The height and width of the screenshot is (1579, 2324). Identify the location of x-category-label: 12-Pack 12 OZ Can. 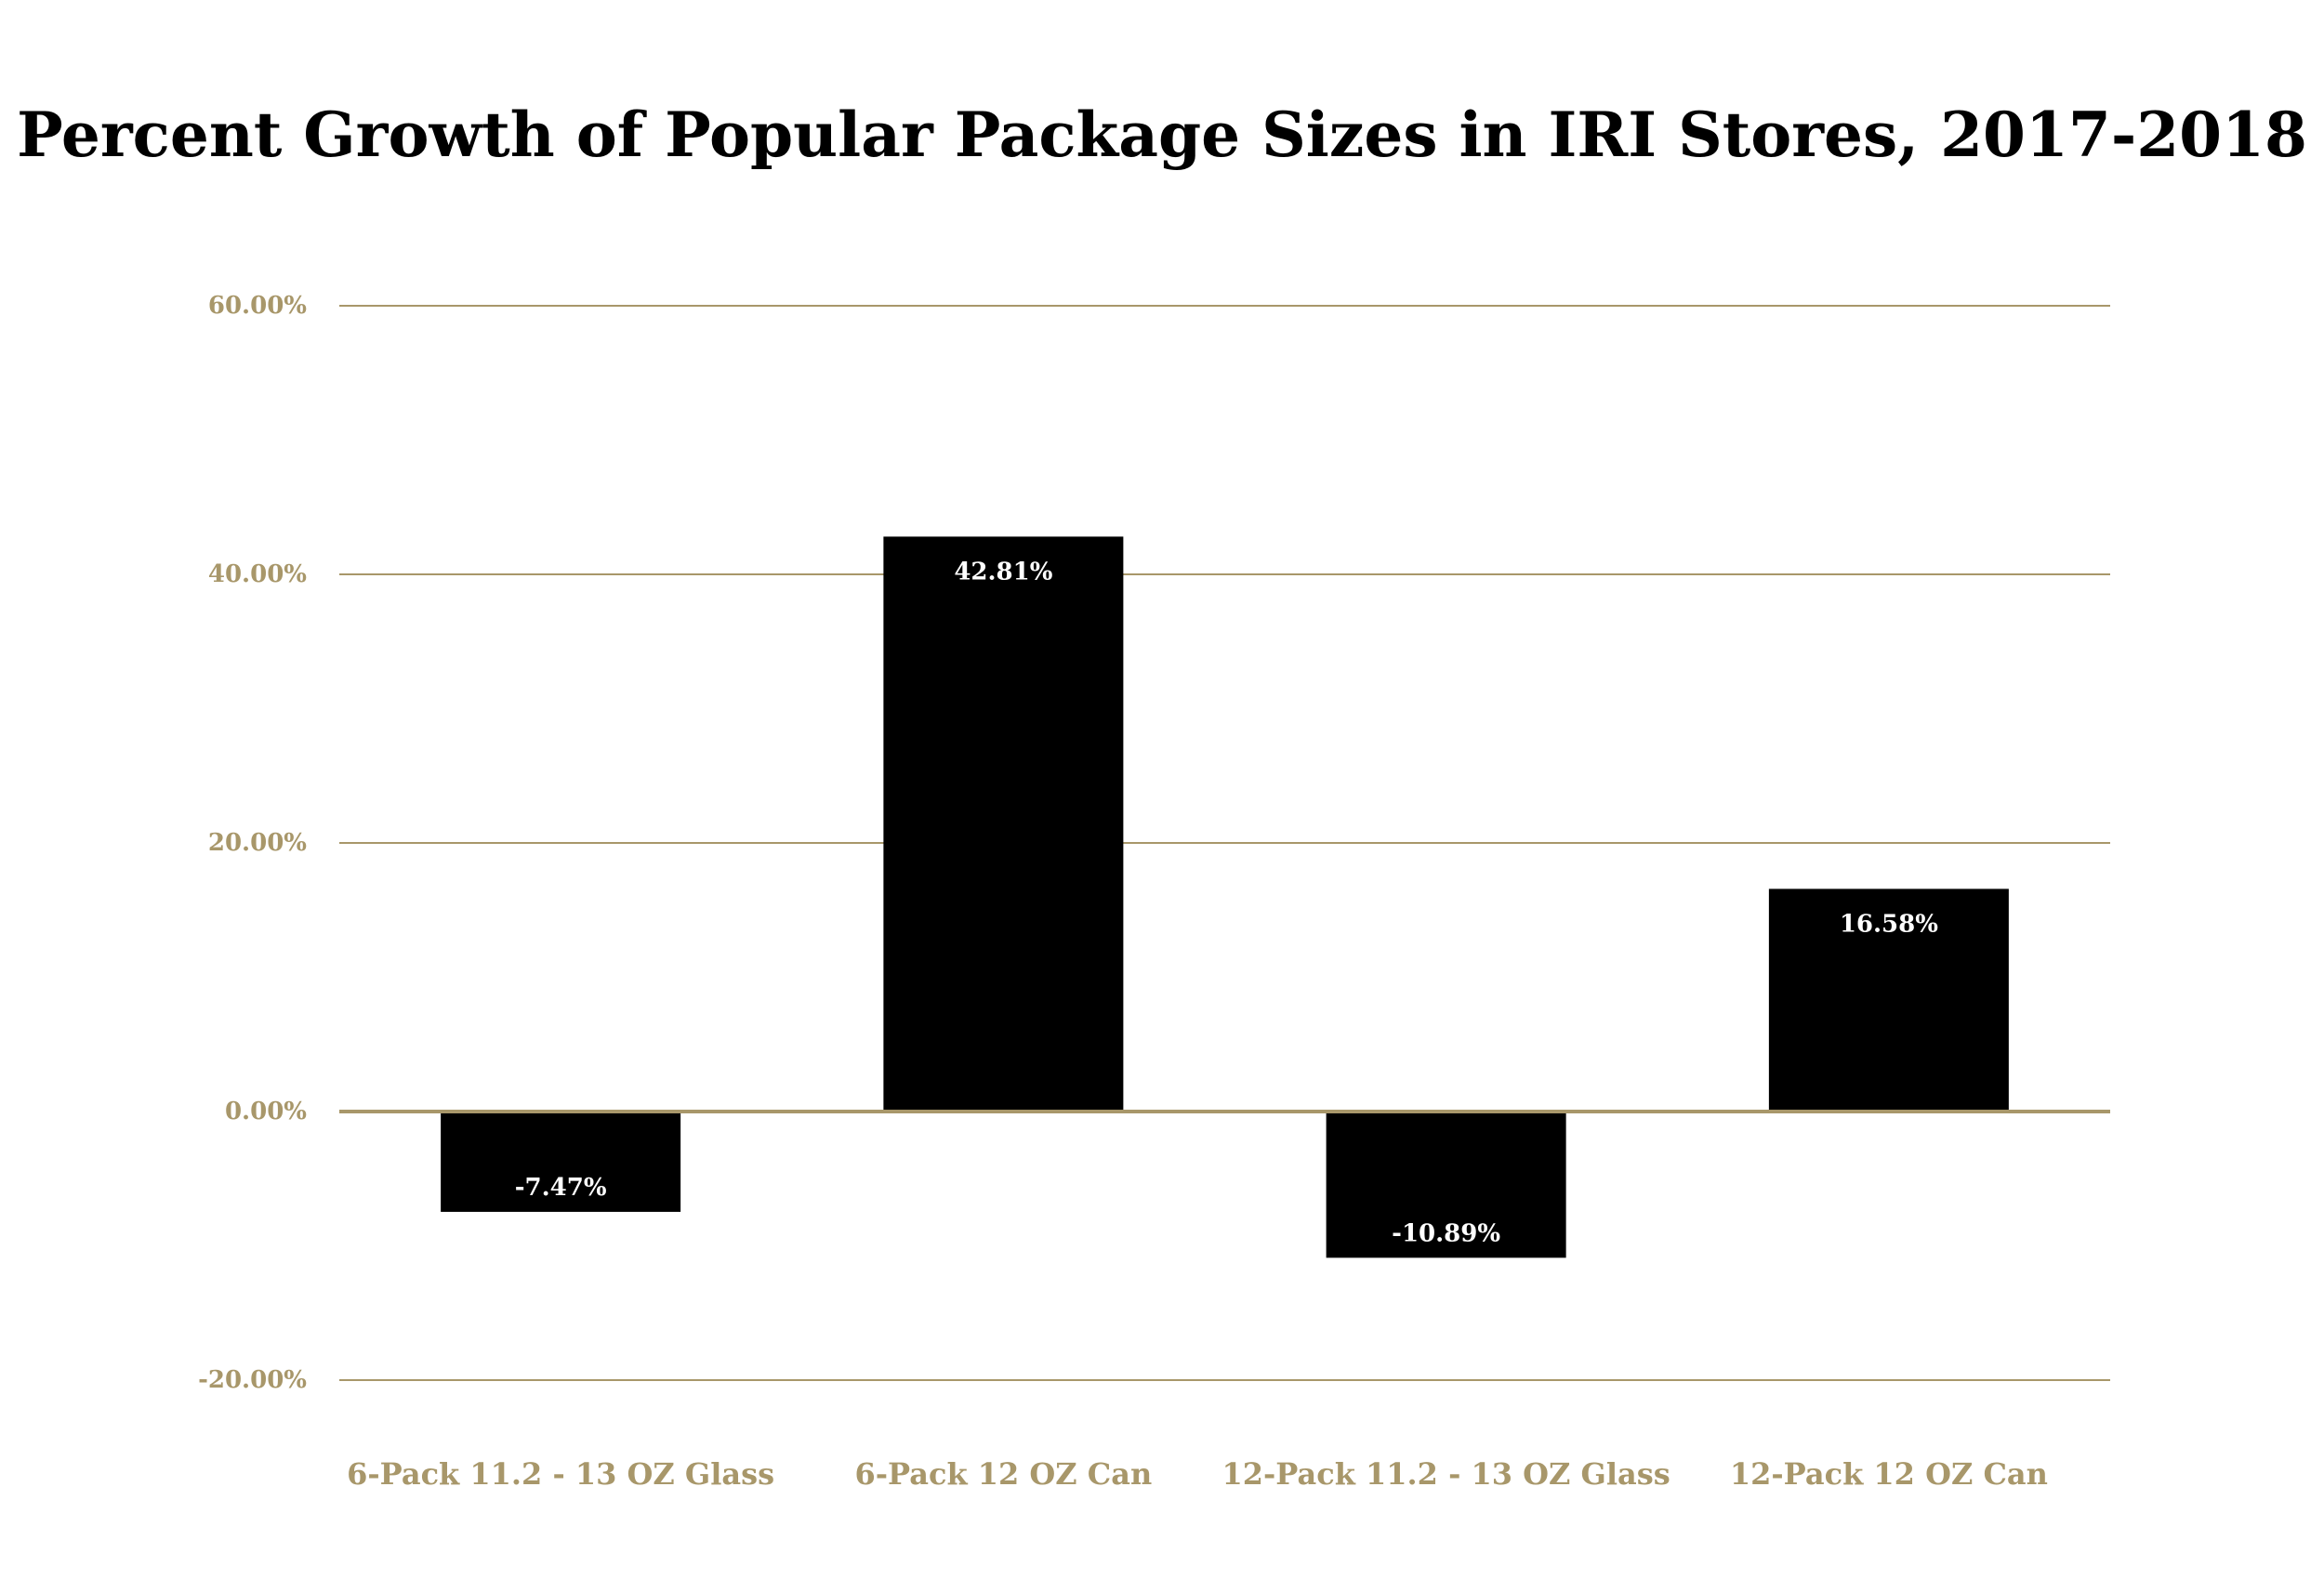
(1889, 1474).